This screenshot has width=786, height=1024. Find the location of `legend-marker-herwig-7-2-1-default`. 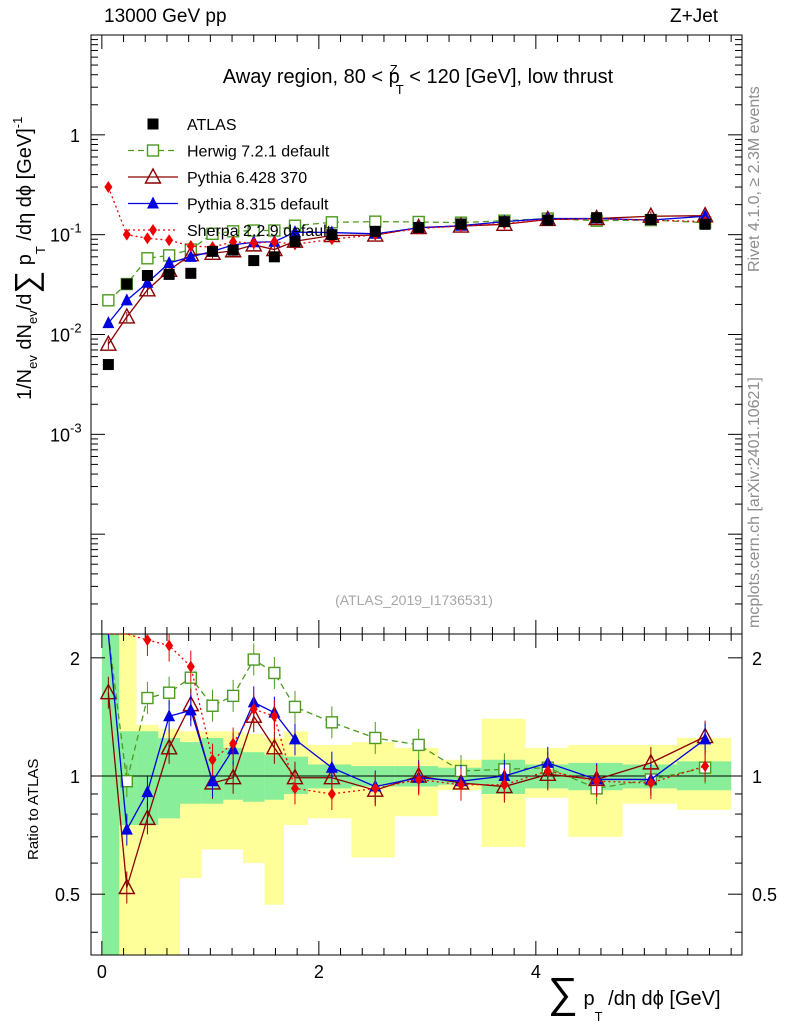

legend-marker-herwig-7-2-1-default is located at coordinates (153, 150).